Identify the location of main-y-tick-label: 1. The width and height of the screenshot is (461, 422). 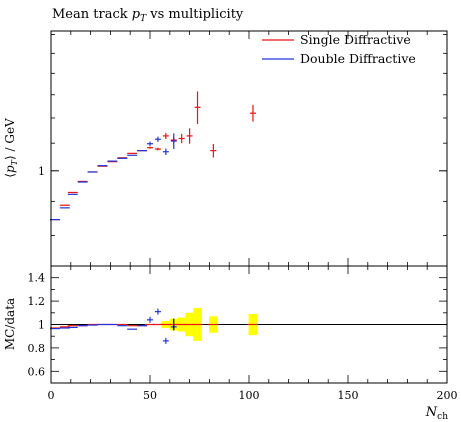
(41, 171).